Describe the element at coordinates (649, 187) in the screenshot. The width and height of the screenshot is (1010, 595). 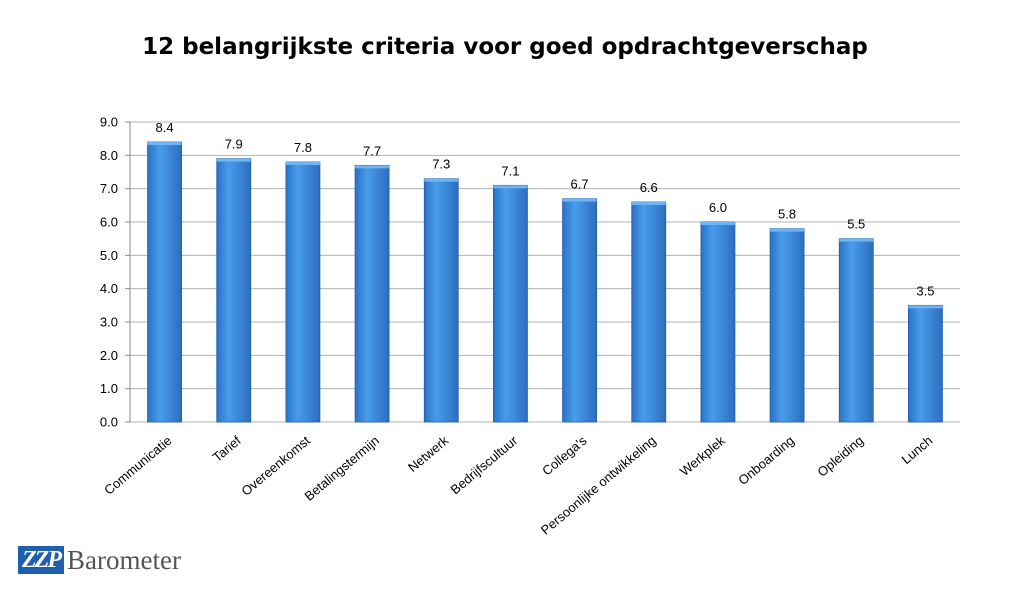
I see `data-label: 6.6` at that location.